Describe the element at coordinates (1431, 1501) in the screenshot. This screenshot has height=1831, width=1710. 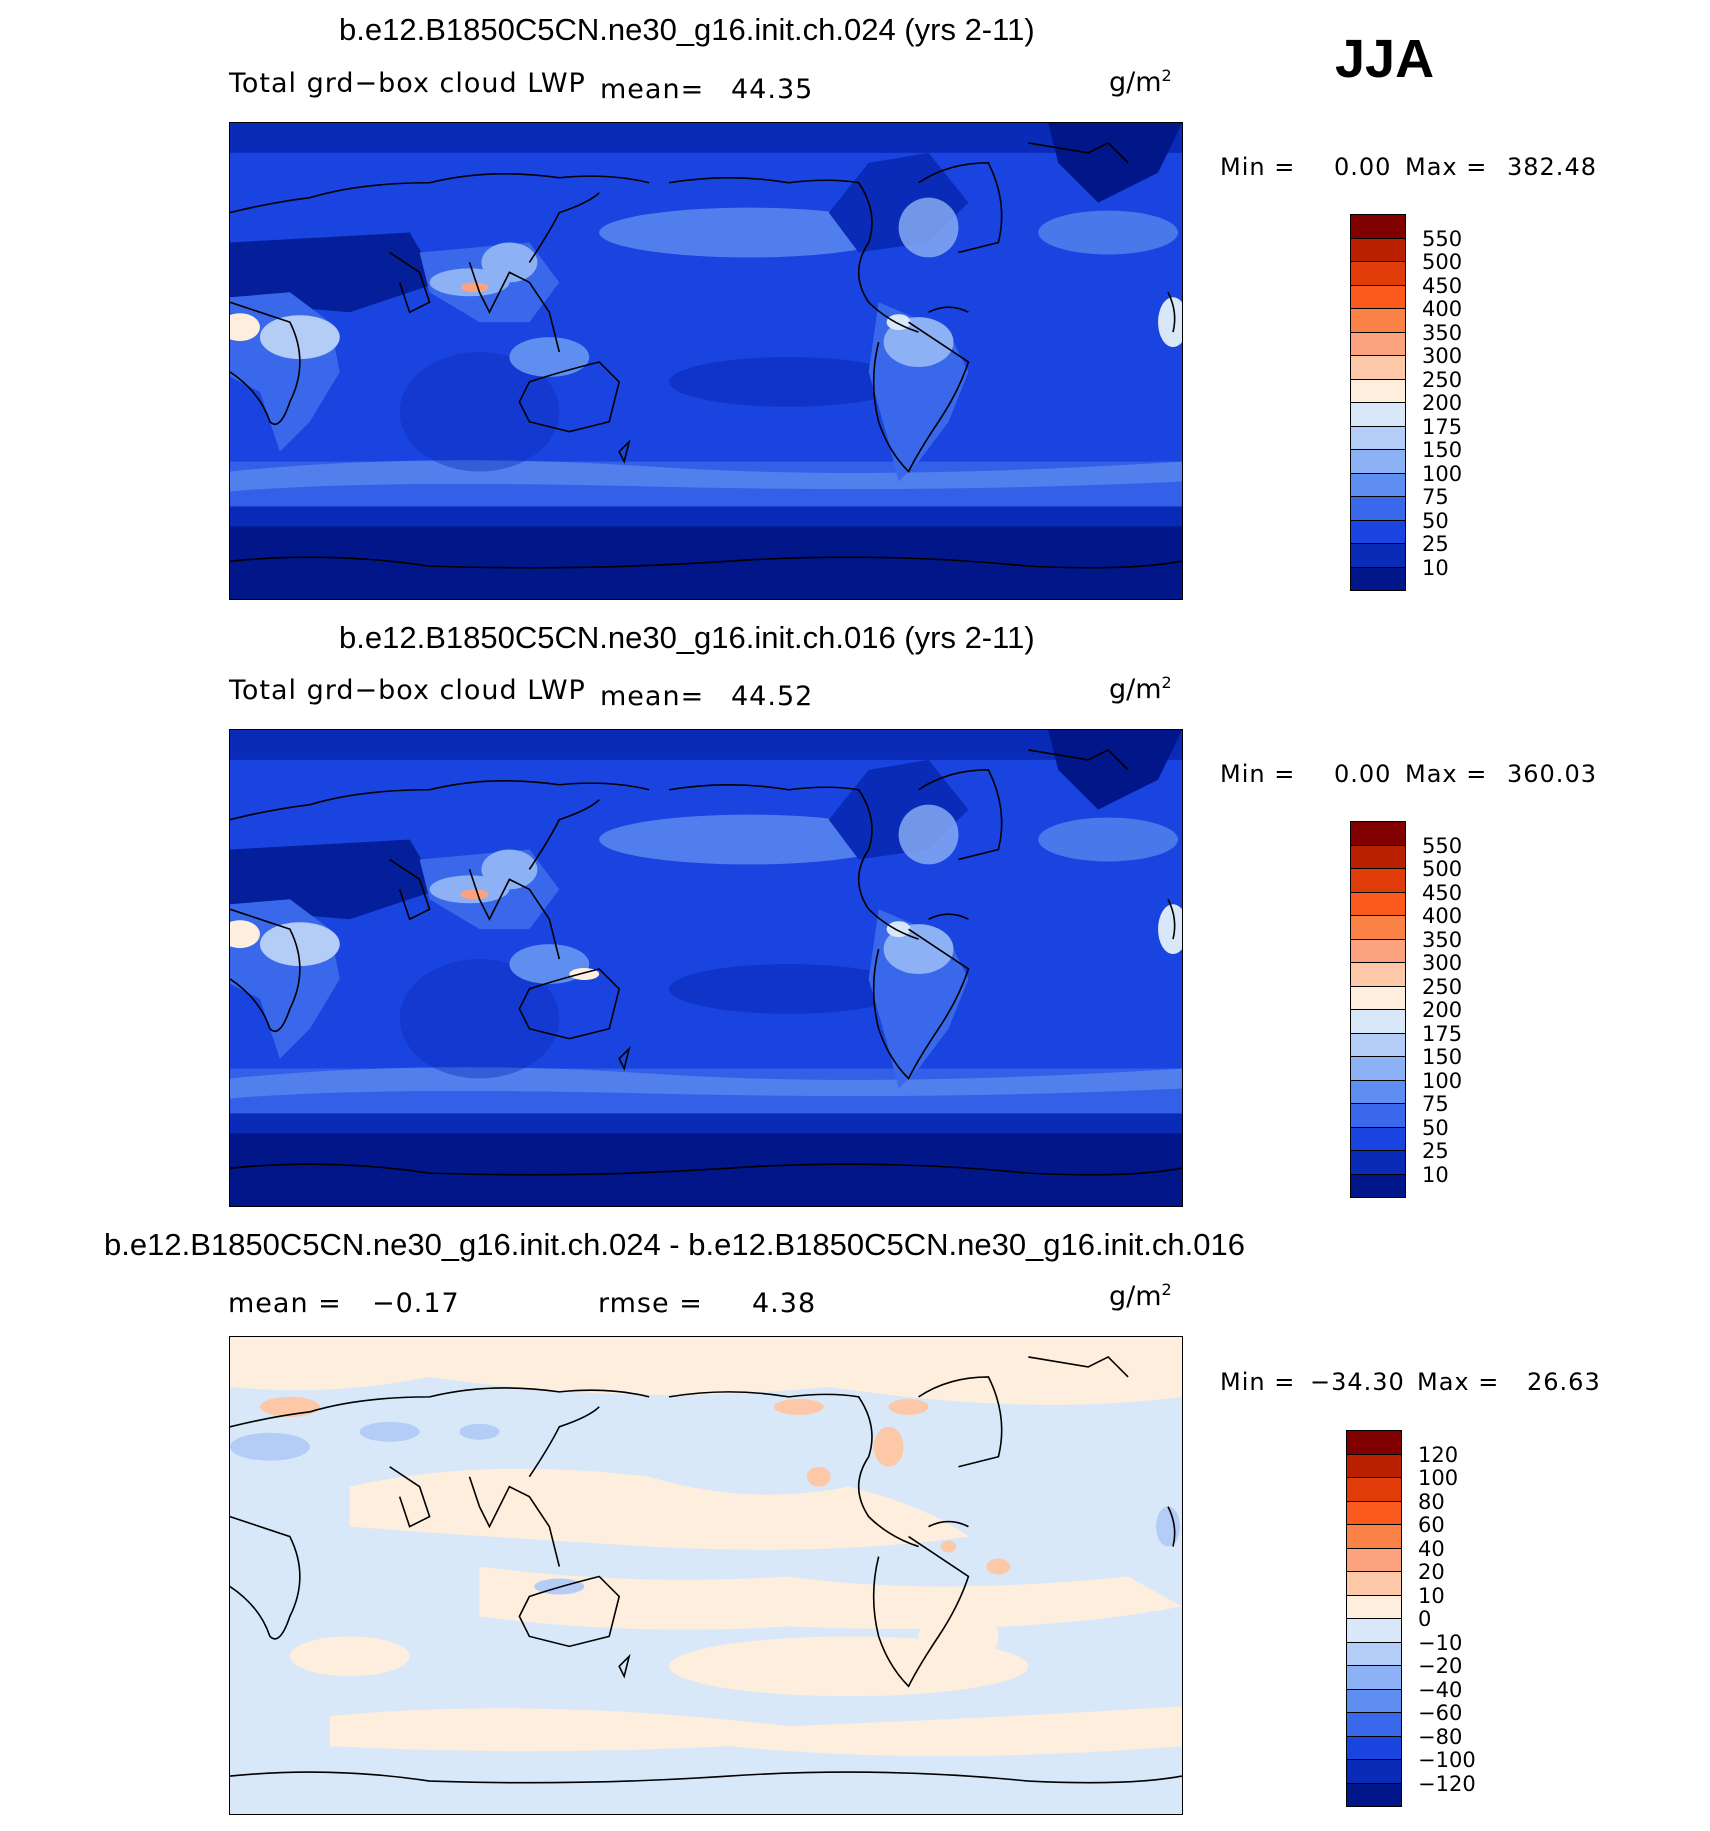
I see `colorbar-tick-label: 80` at that location.